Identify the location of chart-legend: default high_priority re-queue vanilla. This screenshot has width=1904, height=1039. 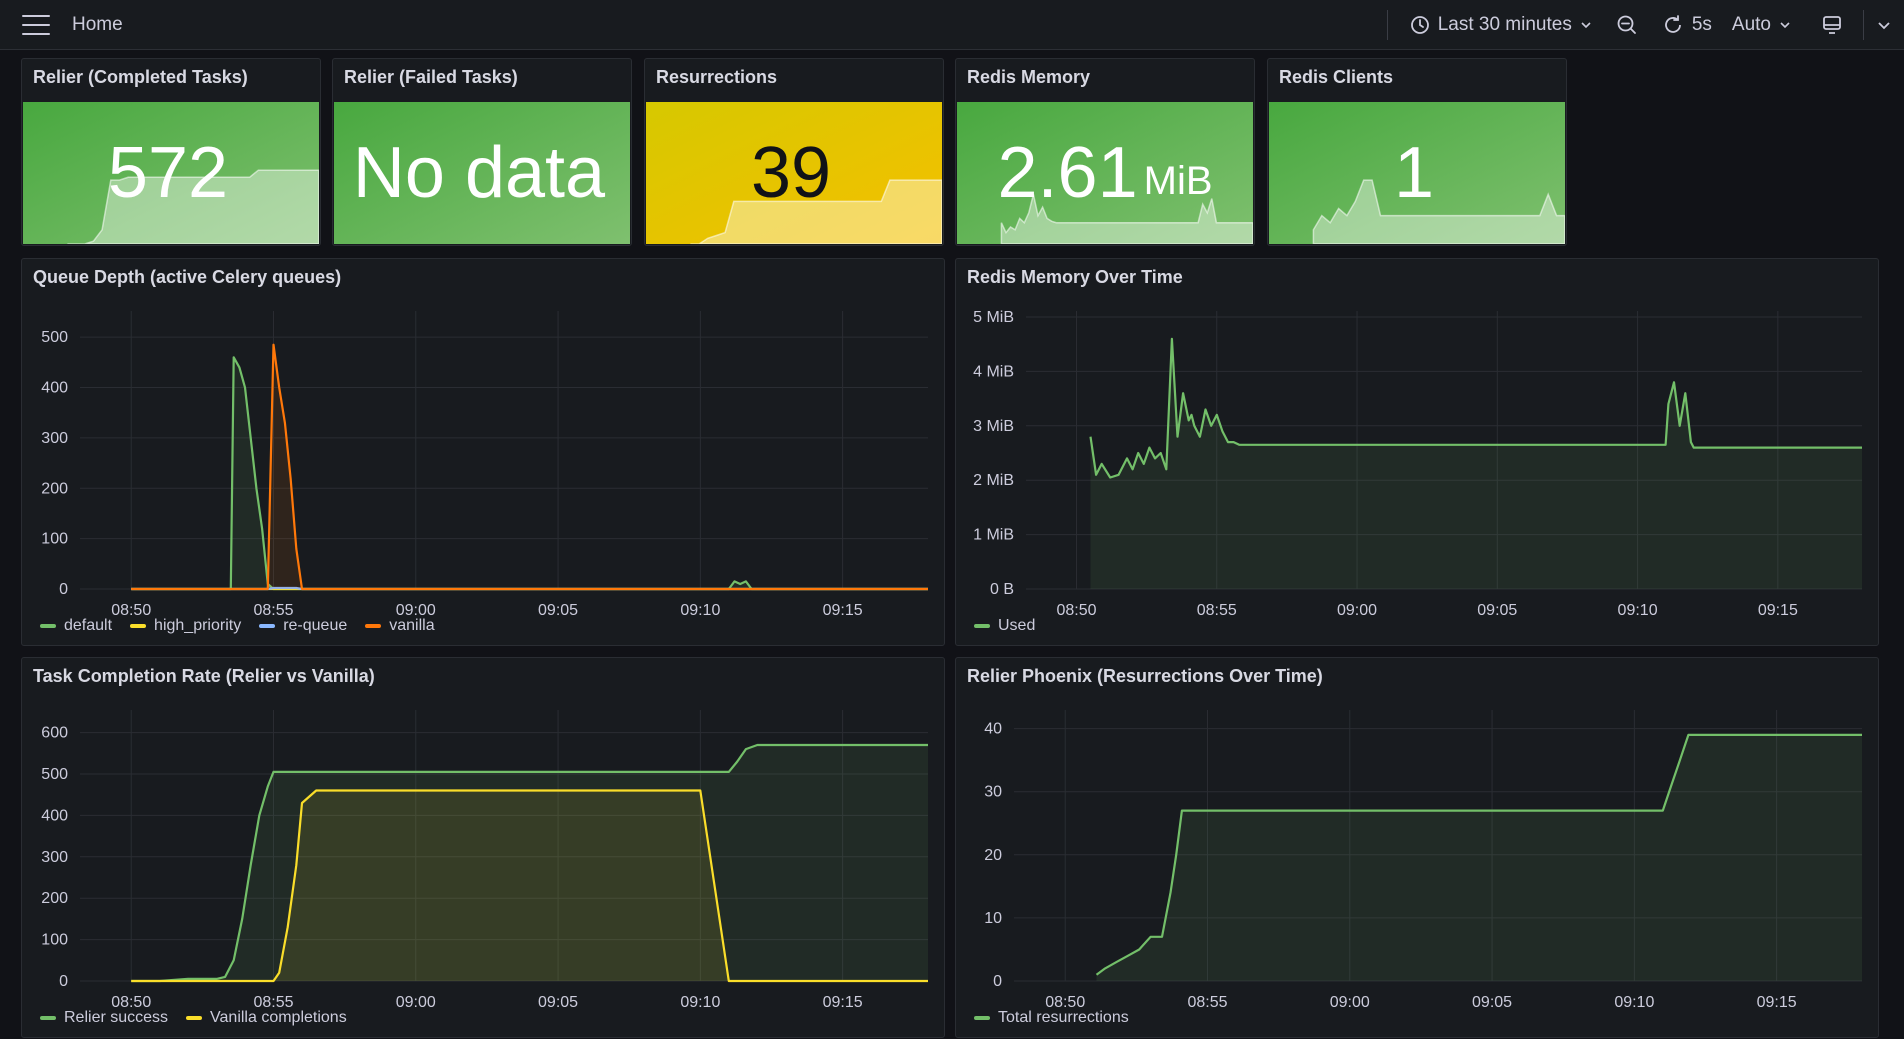
(237, 626).